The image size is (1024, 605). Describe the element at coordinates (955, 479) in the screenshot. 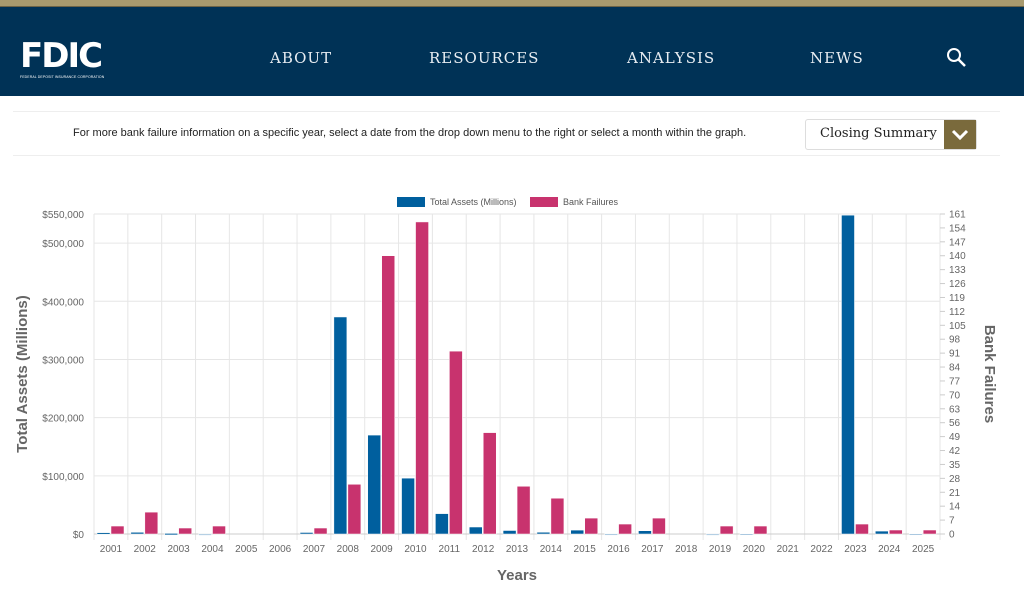

I see `y2-tick-label: 28` at that location.